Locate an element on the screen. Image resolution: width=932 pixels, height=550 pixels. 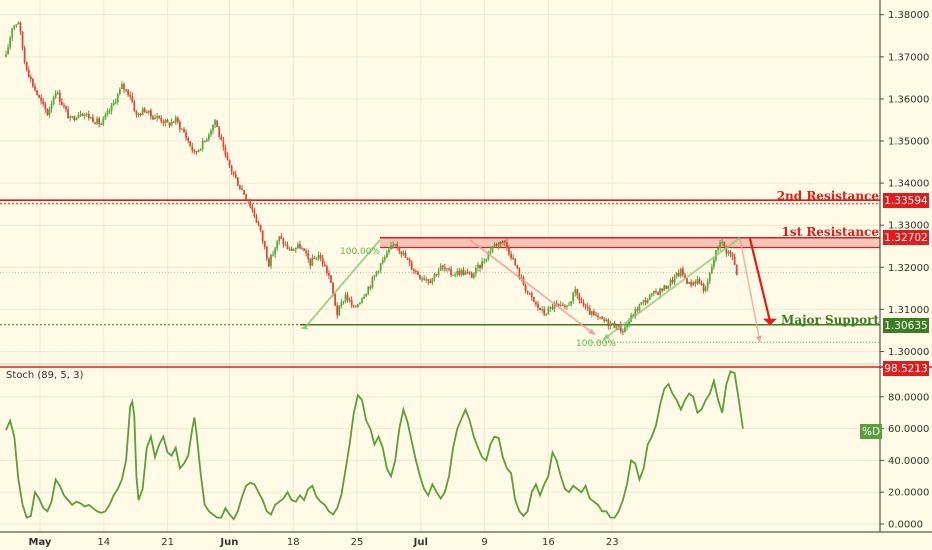
stoch-tick-label: 60.0000 is located at coordinates (908, 429).